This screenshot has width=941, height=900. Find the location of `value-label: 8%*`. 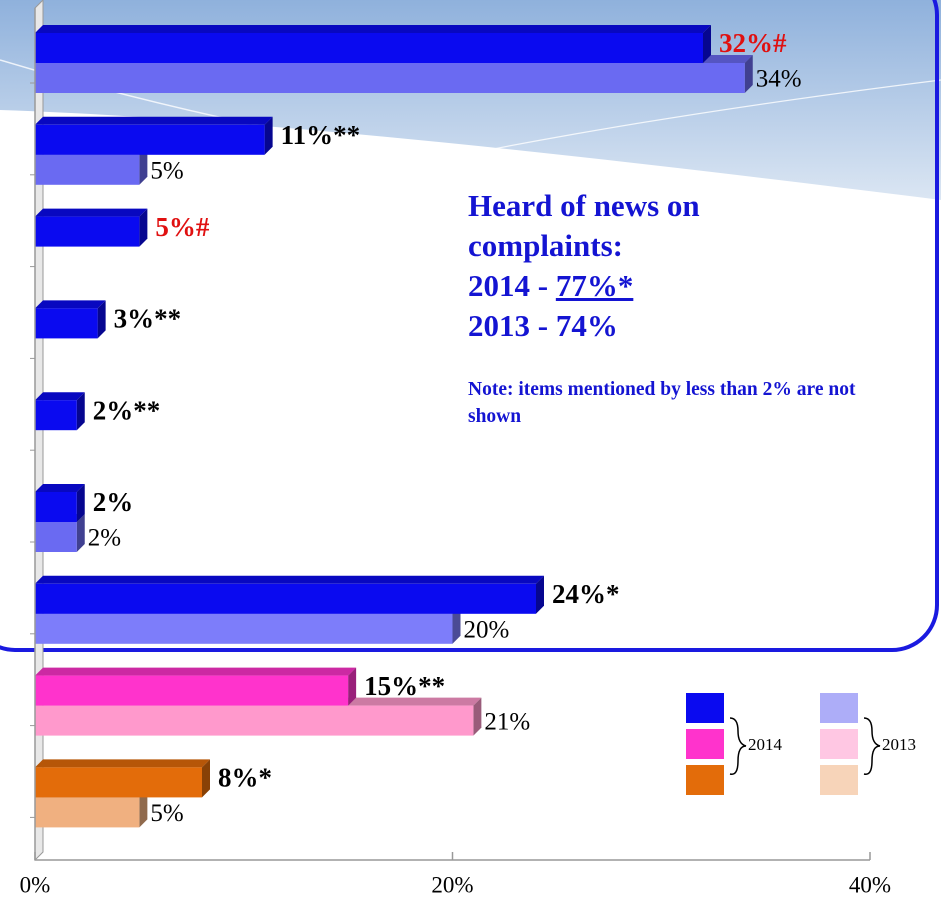

value-label: 8%* is located at coordinates (245, 778).